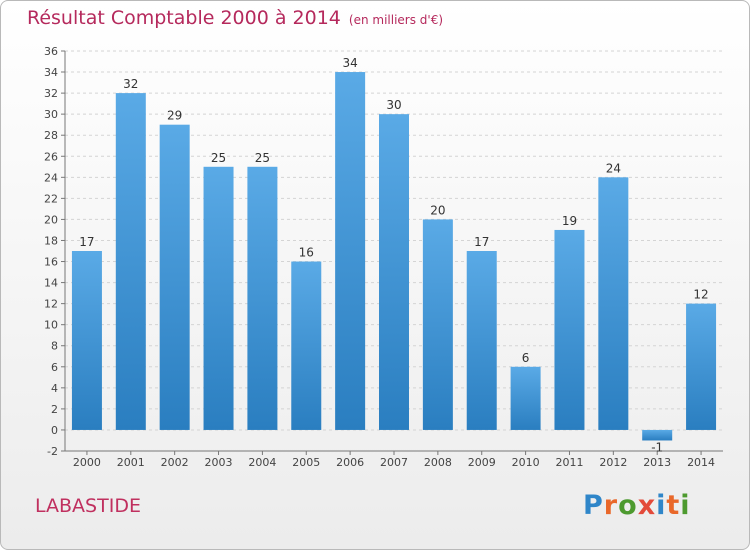 The image size is (750, 550). I want to click on y-tick-label: 8, so click(54, 346).